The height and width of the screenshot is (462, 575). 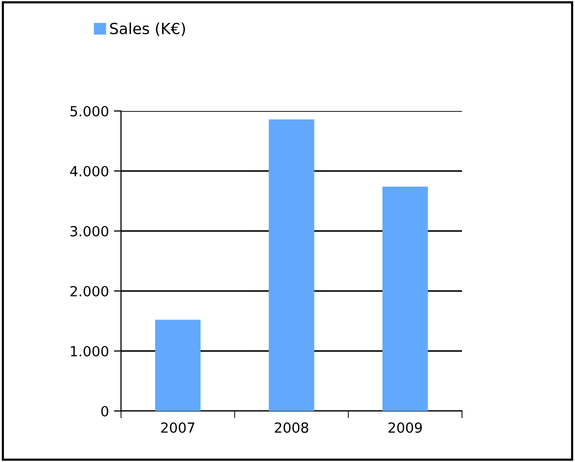 What do you see at coordinates (405, 427) in the screenshot?
I see `x-tick-label: 2009` at bounding box center [405, 427].